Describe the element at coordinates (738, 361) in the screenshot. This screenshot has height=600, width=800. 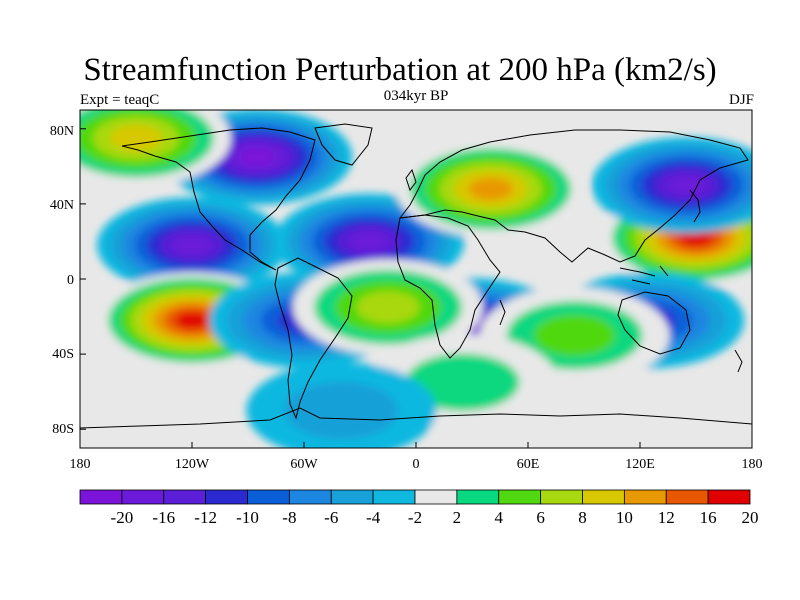
I see `coast-newzealand` at that location.